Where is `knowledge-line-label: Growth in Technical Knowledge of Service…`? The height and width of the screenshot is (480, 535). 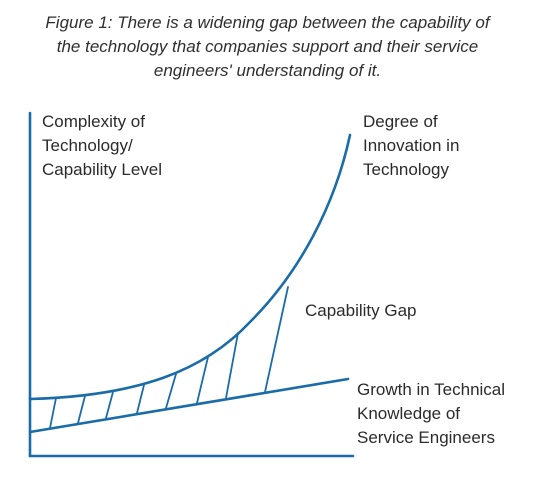 knowledge-line-label: Growth in Technical Knowledge of Service… is located at coordinates (431, 414).